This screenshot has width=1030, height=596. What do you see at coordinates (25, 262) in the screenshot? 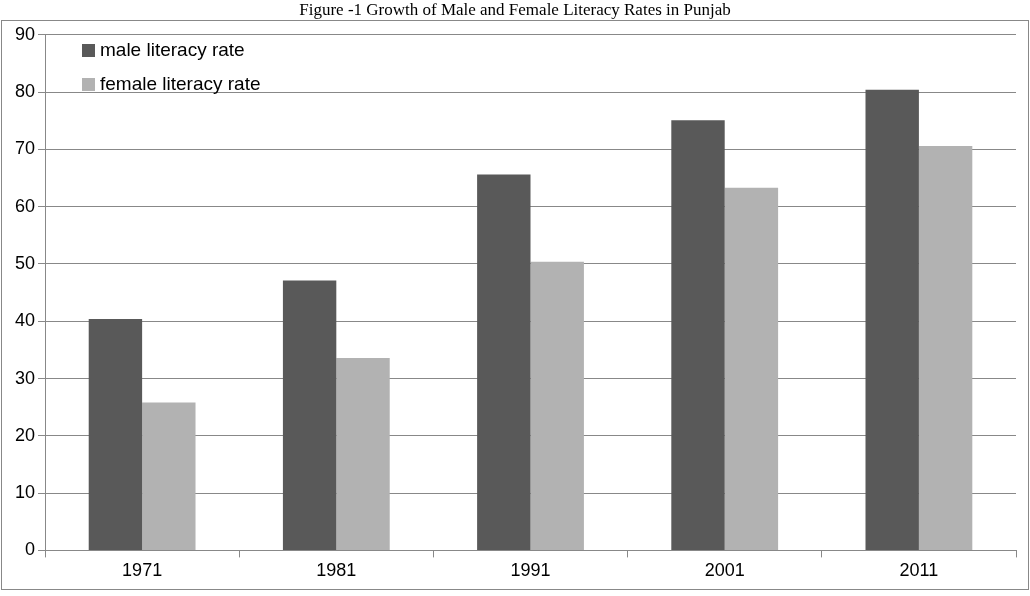
I see `y-tick-label: 50` at bounding box center [25, 262].